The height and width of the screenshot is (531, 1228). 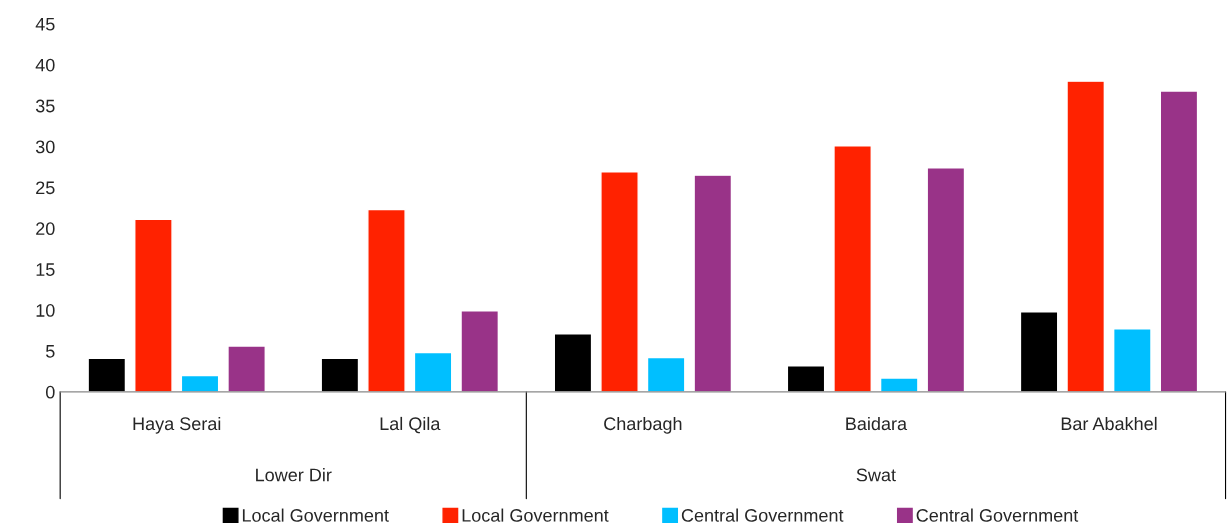 I want to click on y-tick-label: 30, so click(x=45, y=147).